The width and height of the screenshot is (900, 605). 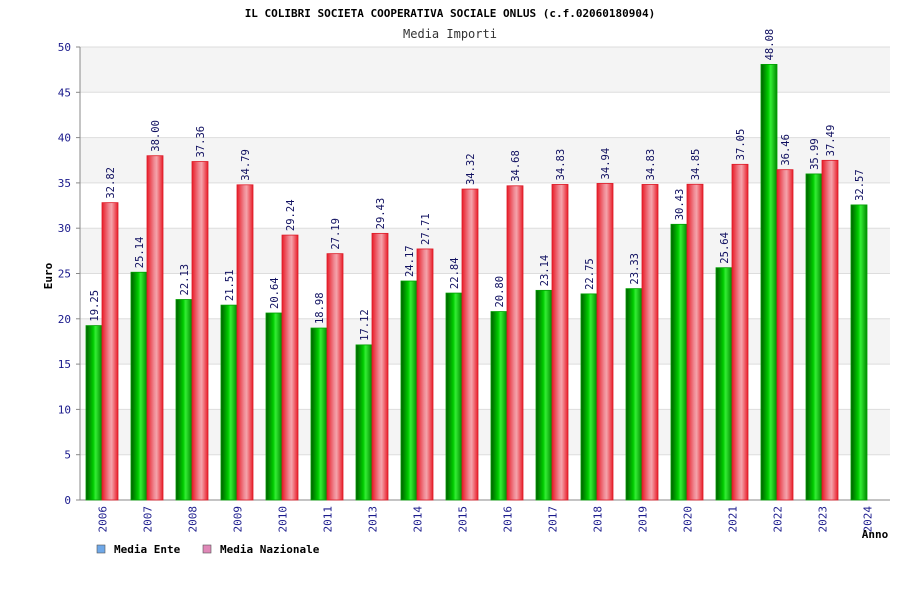 What do you see at coordinates (589, 397) in the screenshot?
I see `bar-media-ente-2018` at bounding box center [589, 397].